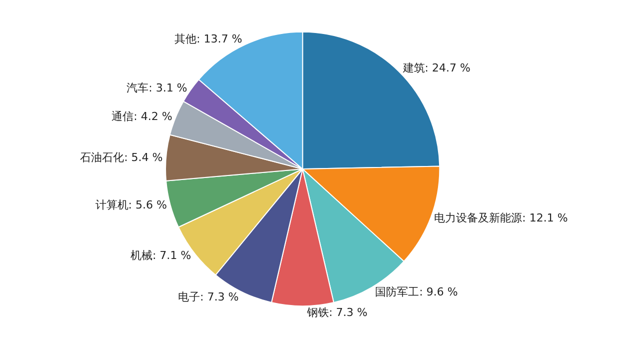 This screenshot has width=638, height=338. What do you see at coordinates (208, 39) in the screenshot?
I see `slice-label: 其他: 13.7 %` at bounding box center [208, 39].